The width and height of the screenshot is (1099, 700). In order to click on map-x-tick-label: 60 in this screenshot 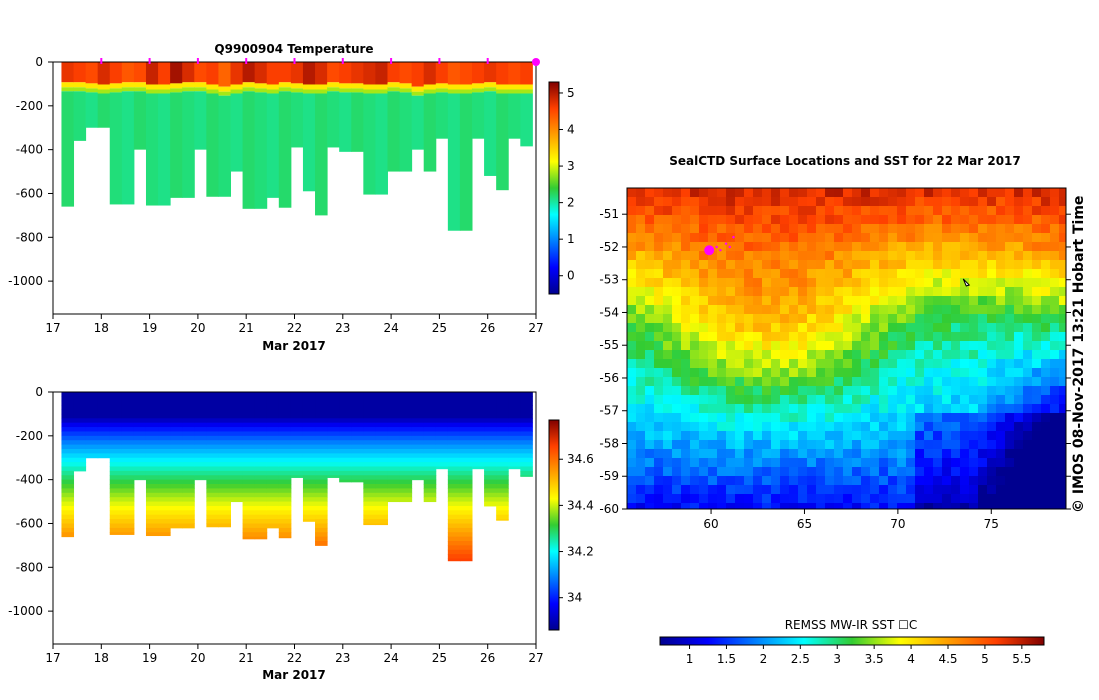, I will do `click(710, 524)`.